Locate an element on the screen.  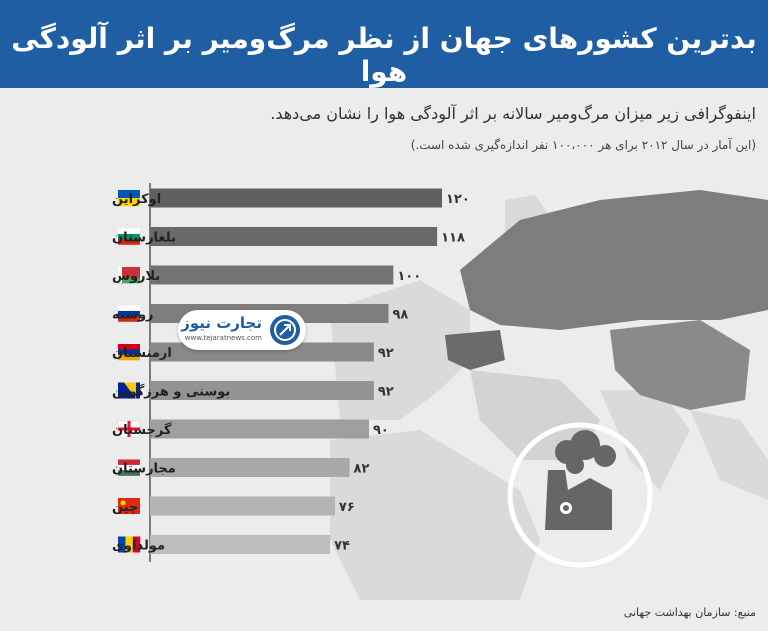
factory-pollution-icon is located at coordinates (580, 495).